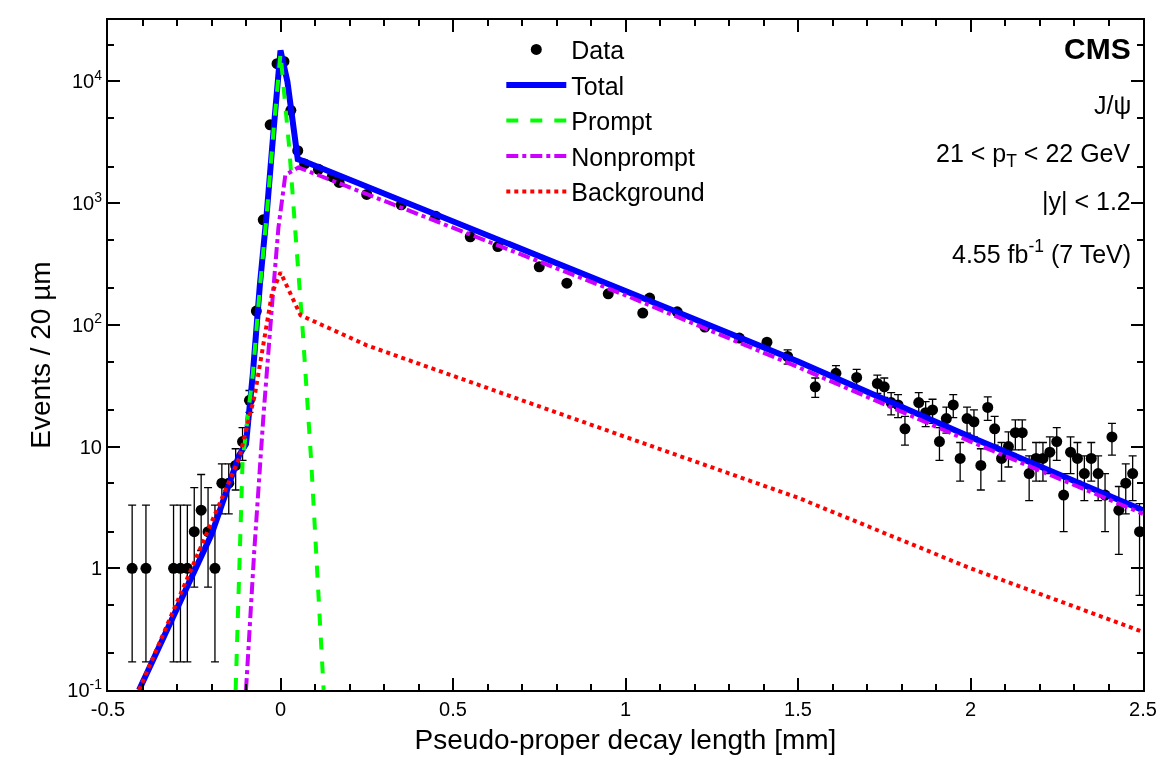 The image size is (1162, 761). What do you see at coordinates (87, 323) in the screenshot?
I see `y-tick-label: 10$^{2}$` at bounding box center [87, 323].